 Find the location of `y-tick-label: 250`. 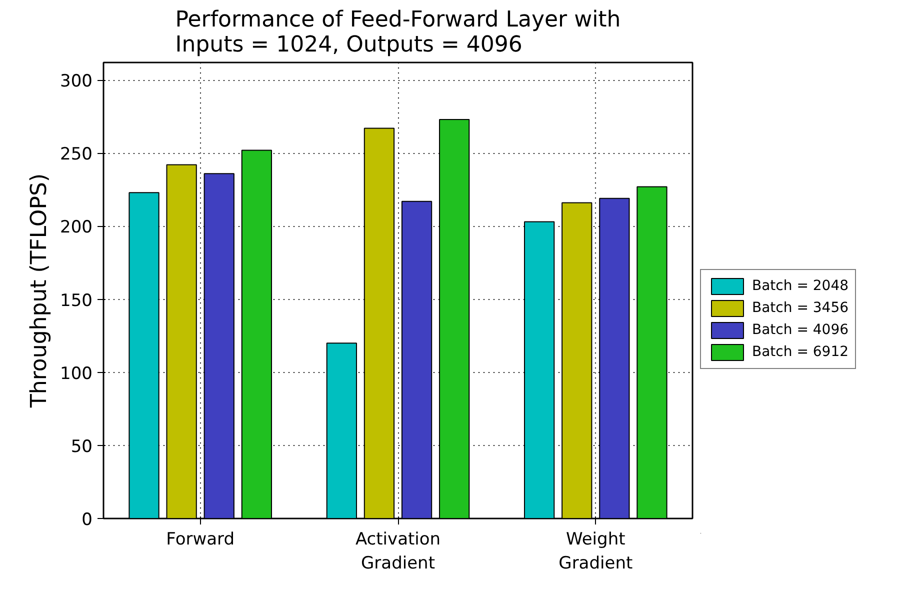

y-tick-label: 250 is located at coordinates (76, 154).